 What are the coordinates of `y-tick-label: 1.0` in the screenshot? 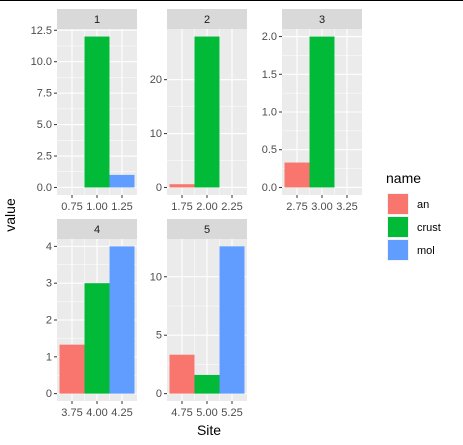 It's located at (269, 113).